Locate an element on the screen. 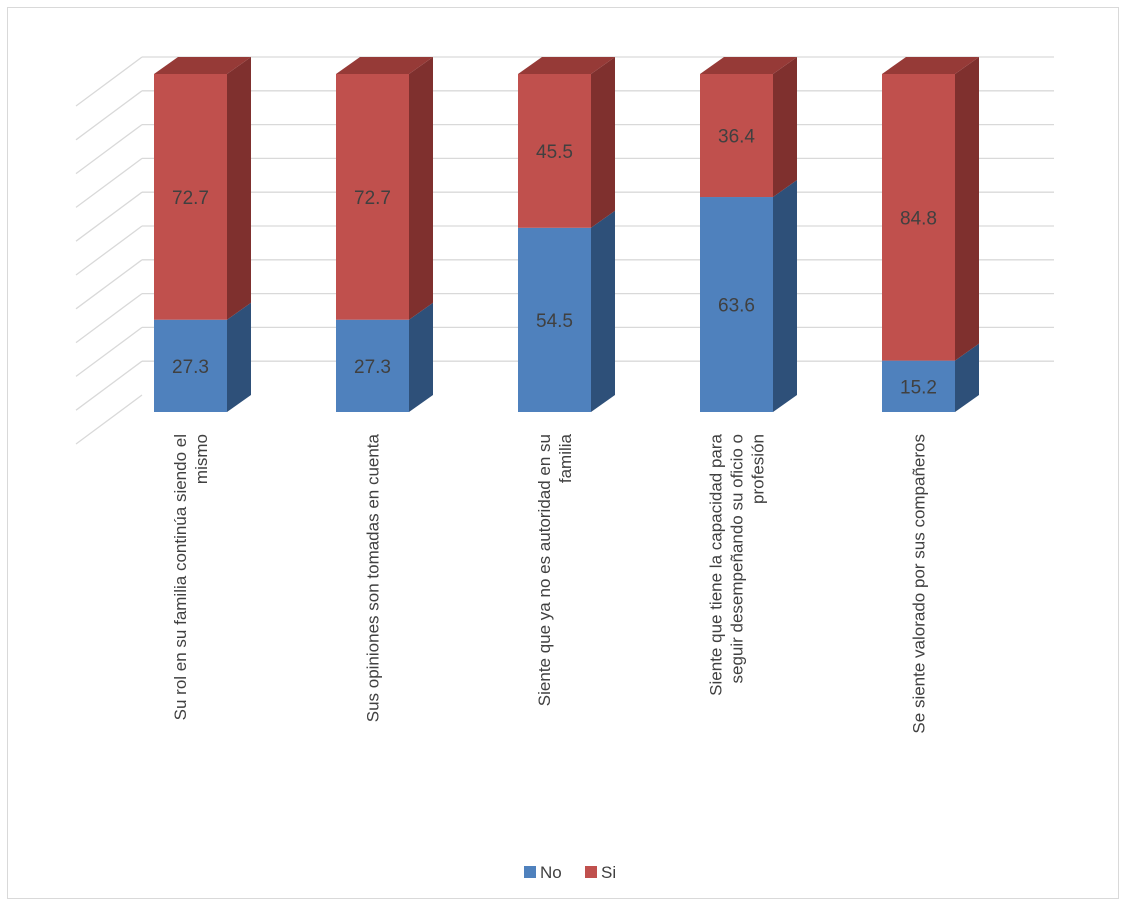 This screenshot has height=906, width=1126. data-label-si-3: 36.4 is located at coordinates (736, 137).